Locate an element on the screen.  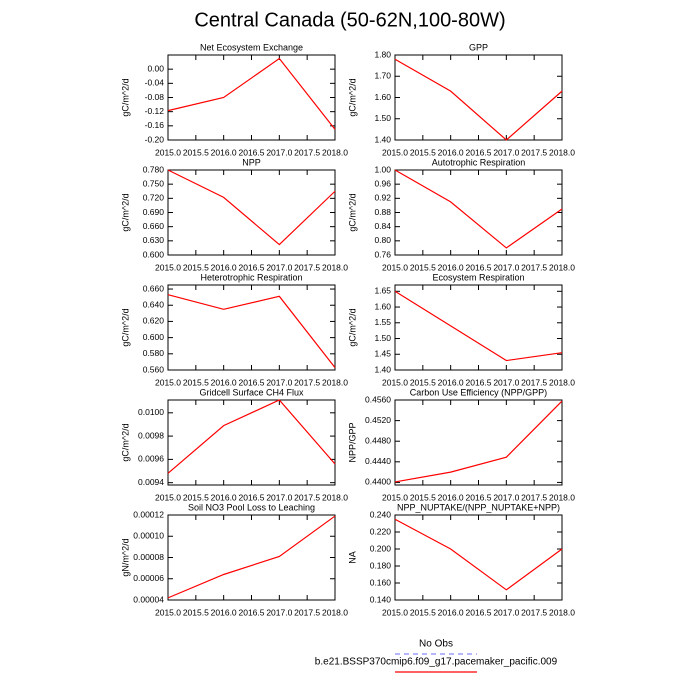
y-tick-label: 0.0098 is located at coordinates (151, 435).